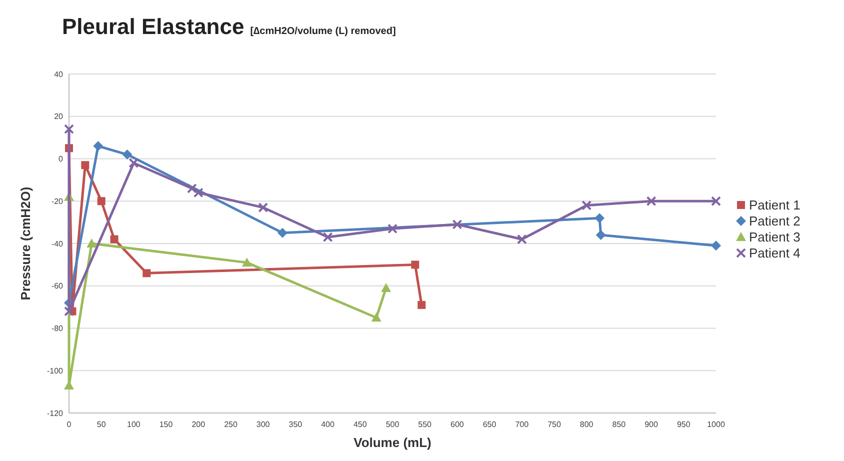 This screenshot has height=461, width=844. What do you see at coordinates (522, 424) in the screenshot?
I see `x-tick-label: 700` at bounding box center [522, 424].